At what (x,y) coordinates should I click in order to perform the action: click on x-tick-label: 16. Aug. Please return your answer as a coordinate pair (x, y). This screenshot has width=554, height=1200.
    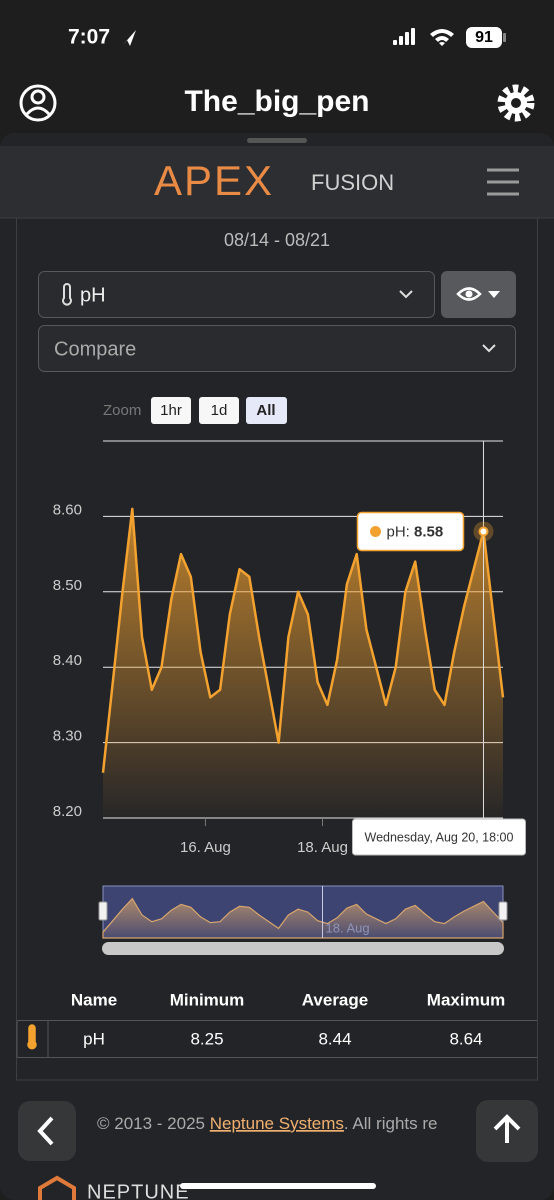
    Looking at the image, I should click on (205, 847).